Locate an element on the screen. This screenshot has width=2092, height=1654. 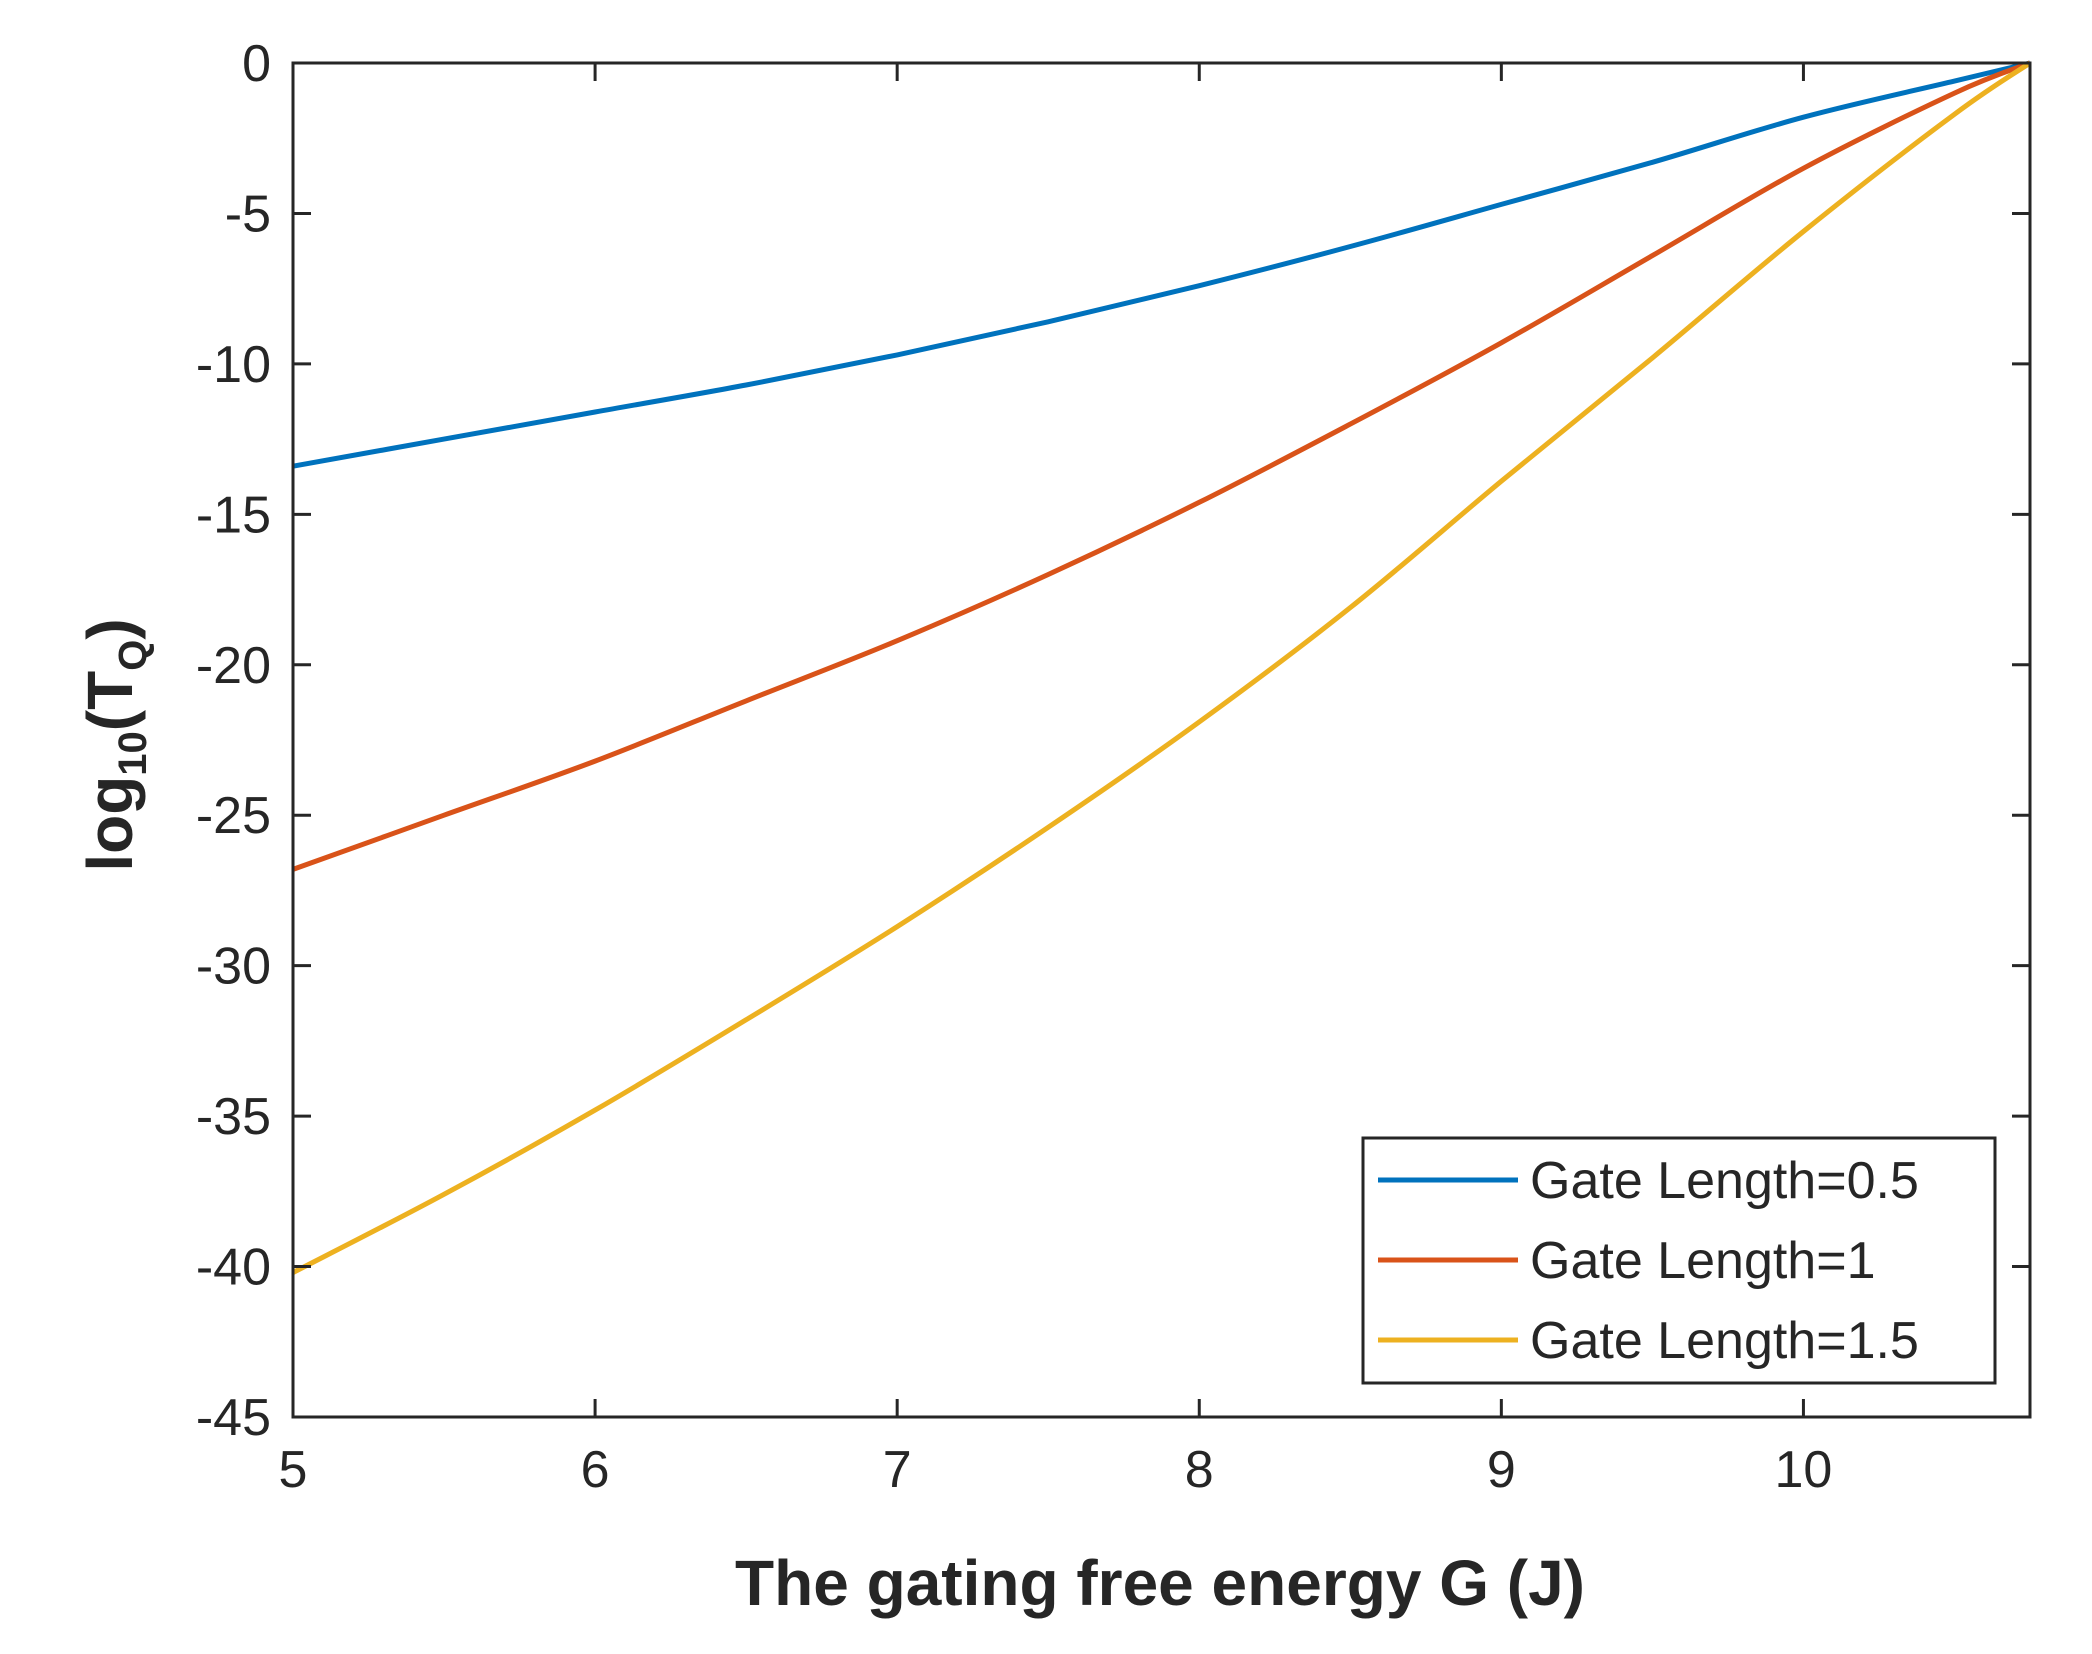
y-tick-label: 0 is located at coordinates (256, 64).